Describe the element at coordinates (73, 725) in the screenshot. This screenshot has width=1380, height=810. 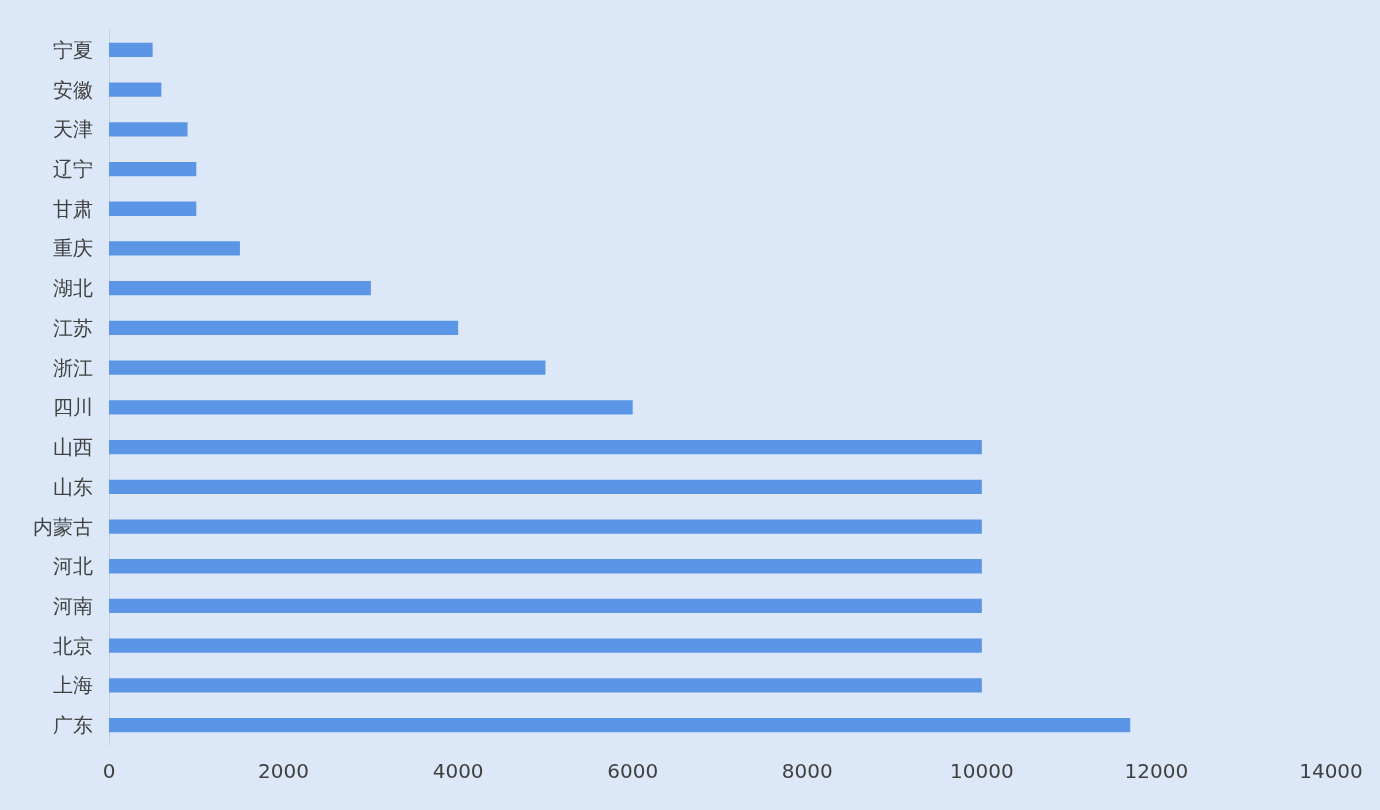
I see `y-tick-label: 广东` at that location.